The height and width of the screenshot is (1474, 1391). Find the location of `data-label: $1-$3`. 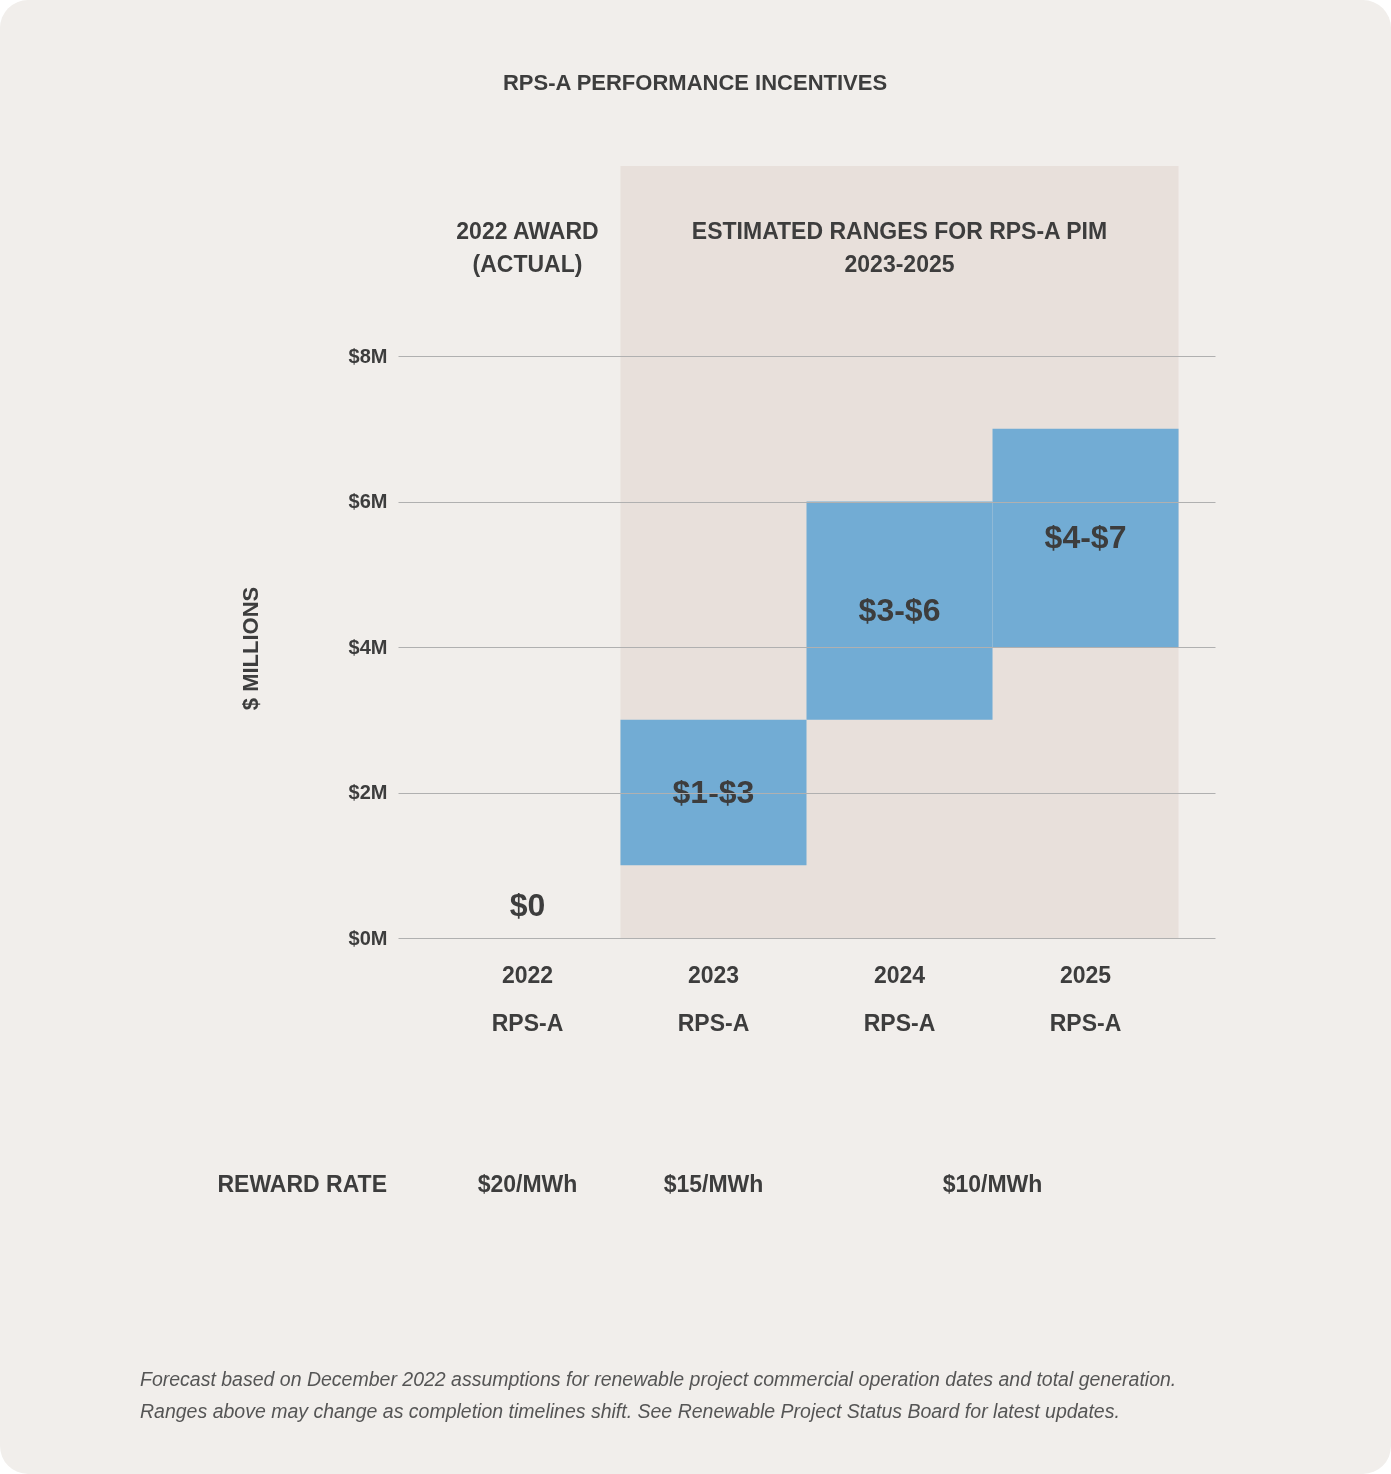

data-label: $1-$3 is located at coordinates (713, 791).